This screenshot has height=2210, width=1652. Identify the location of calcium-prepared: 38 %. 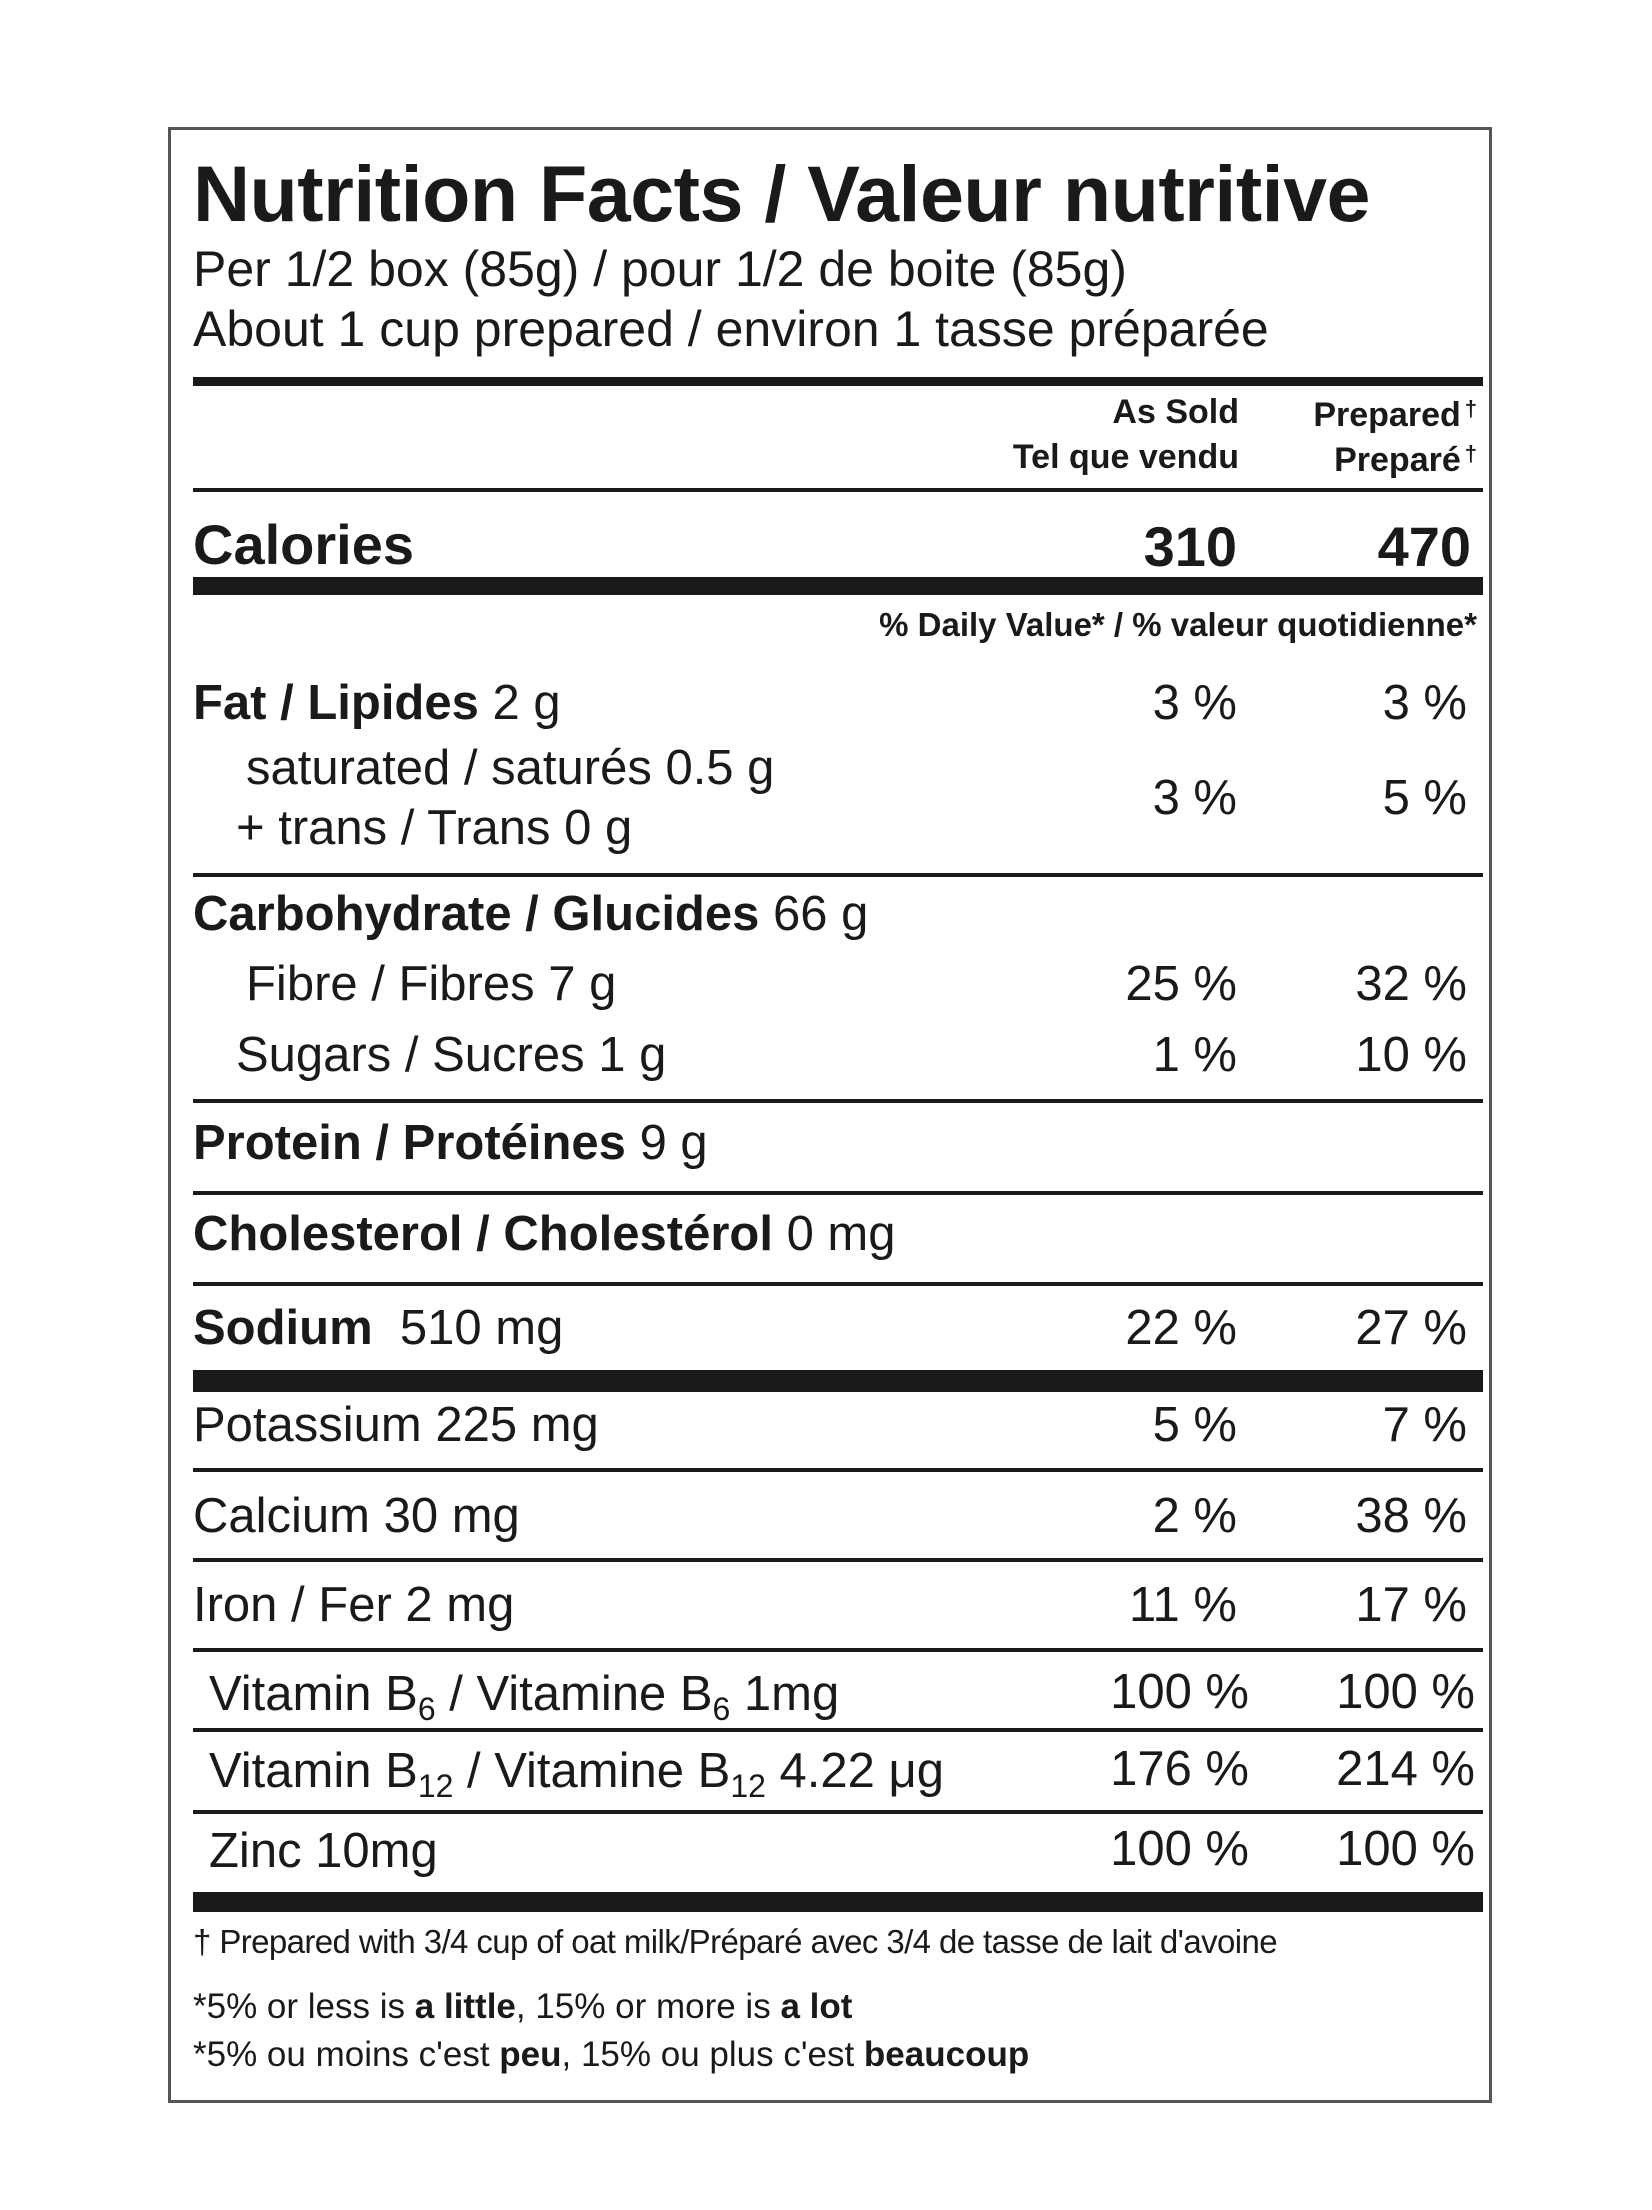
(1411, 1516).